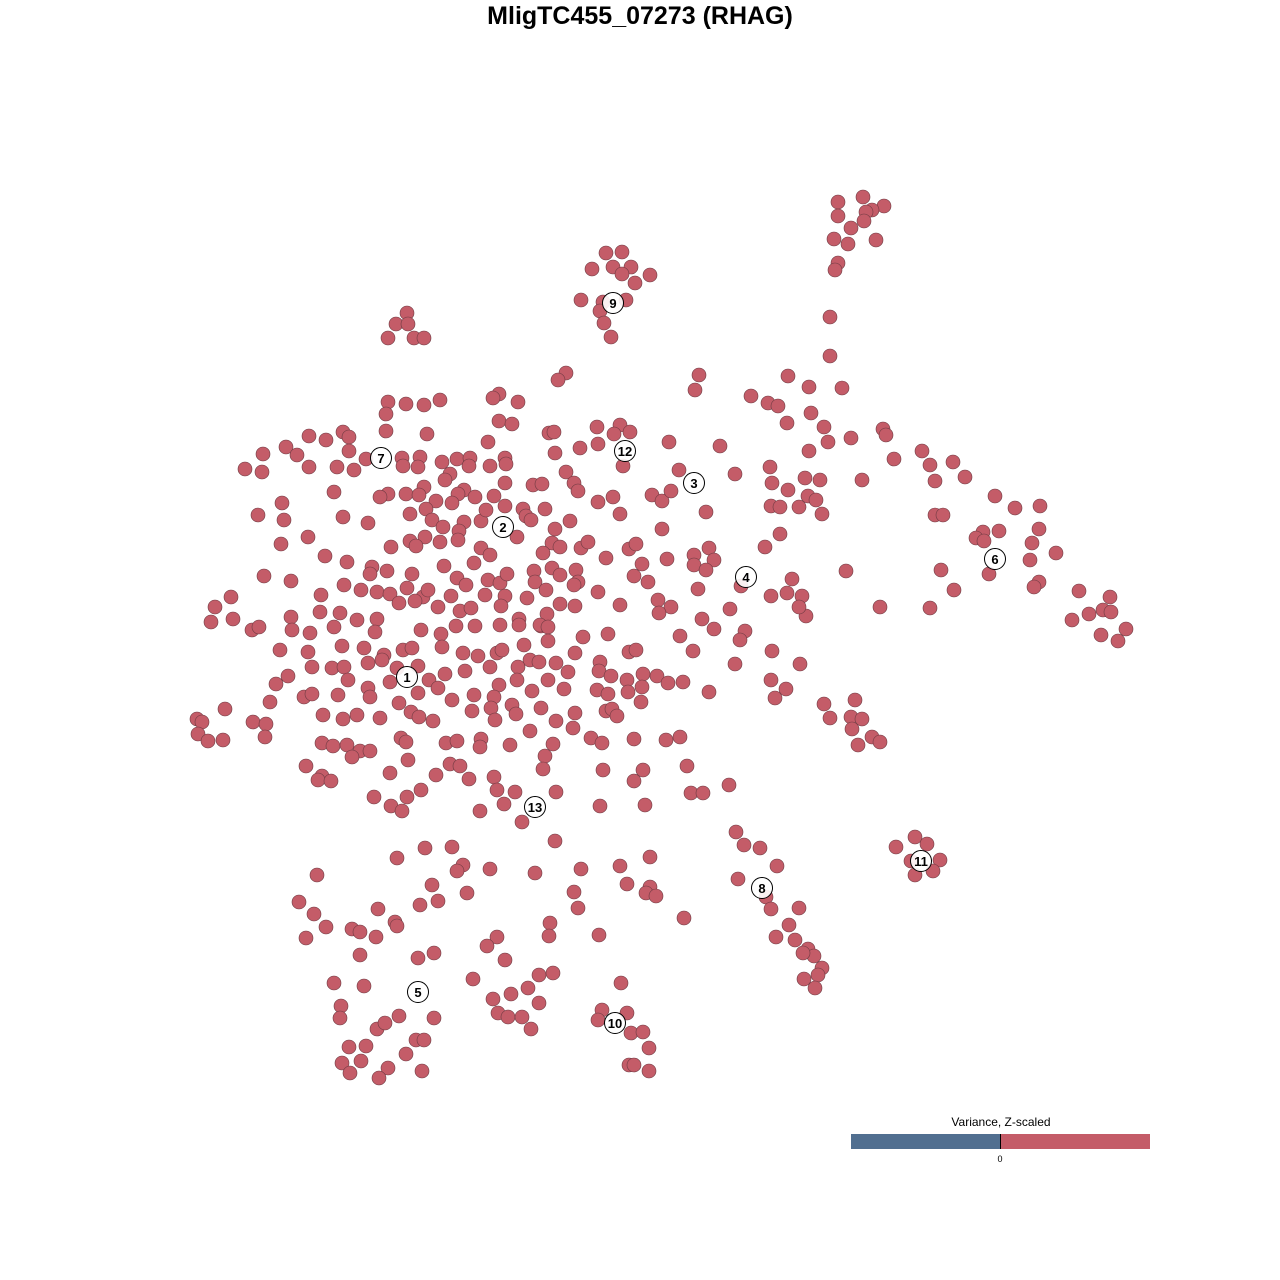  I want to click on cluster-label-5: 5, so click(418, 992).